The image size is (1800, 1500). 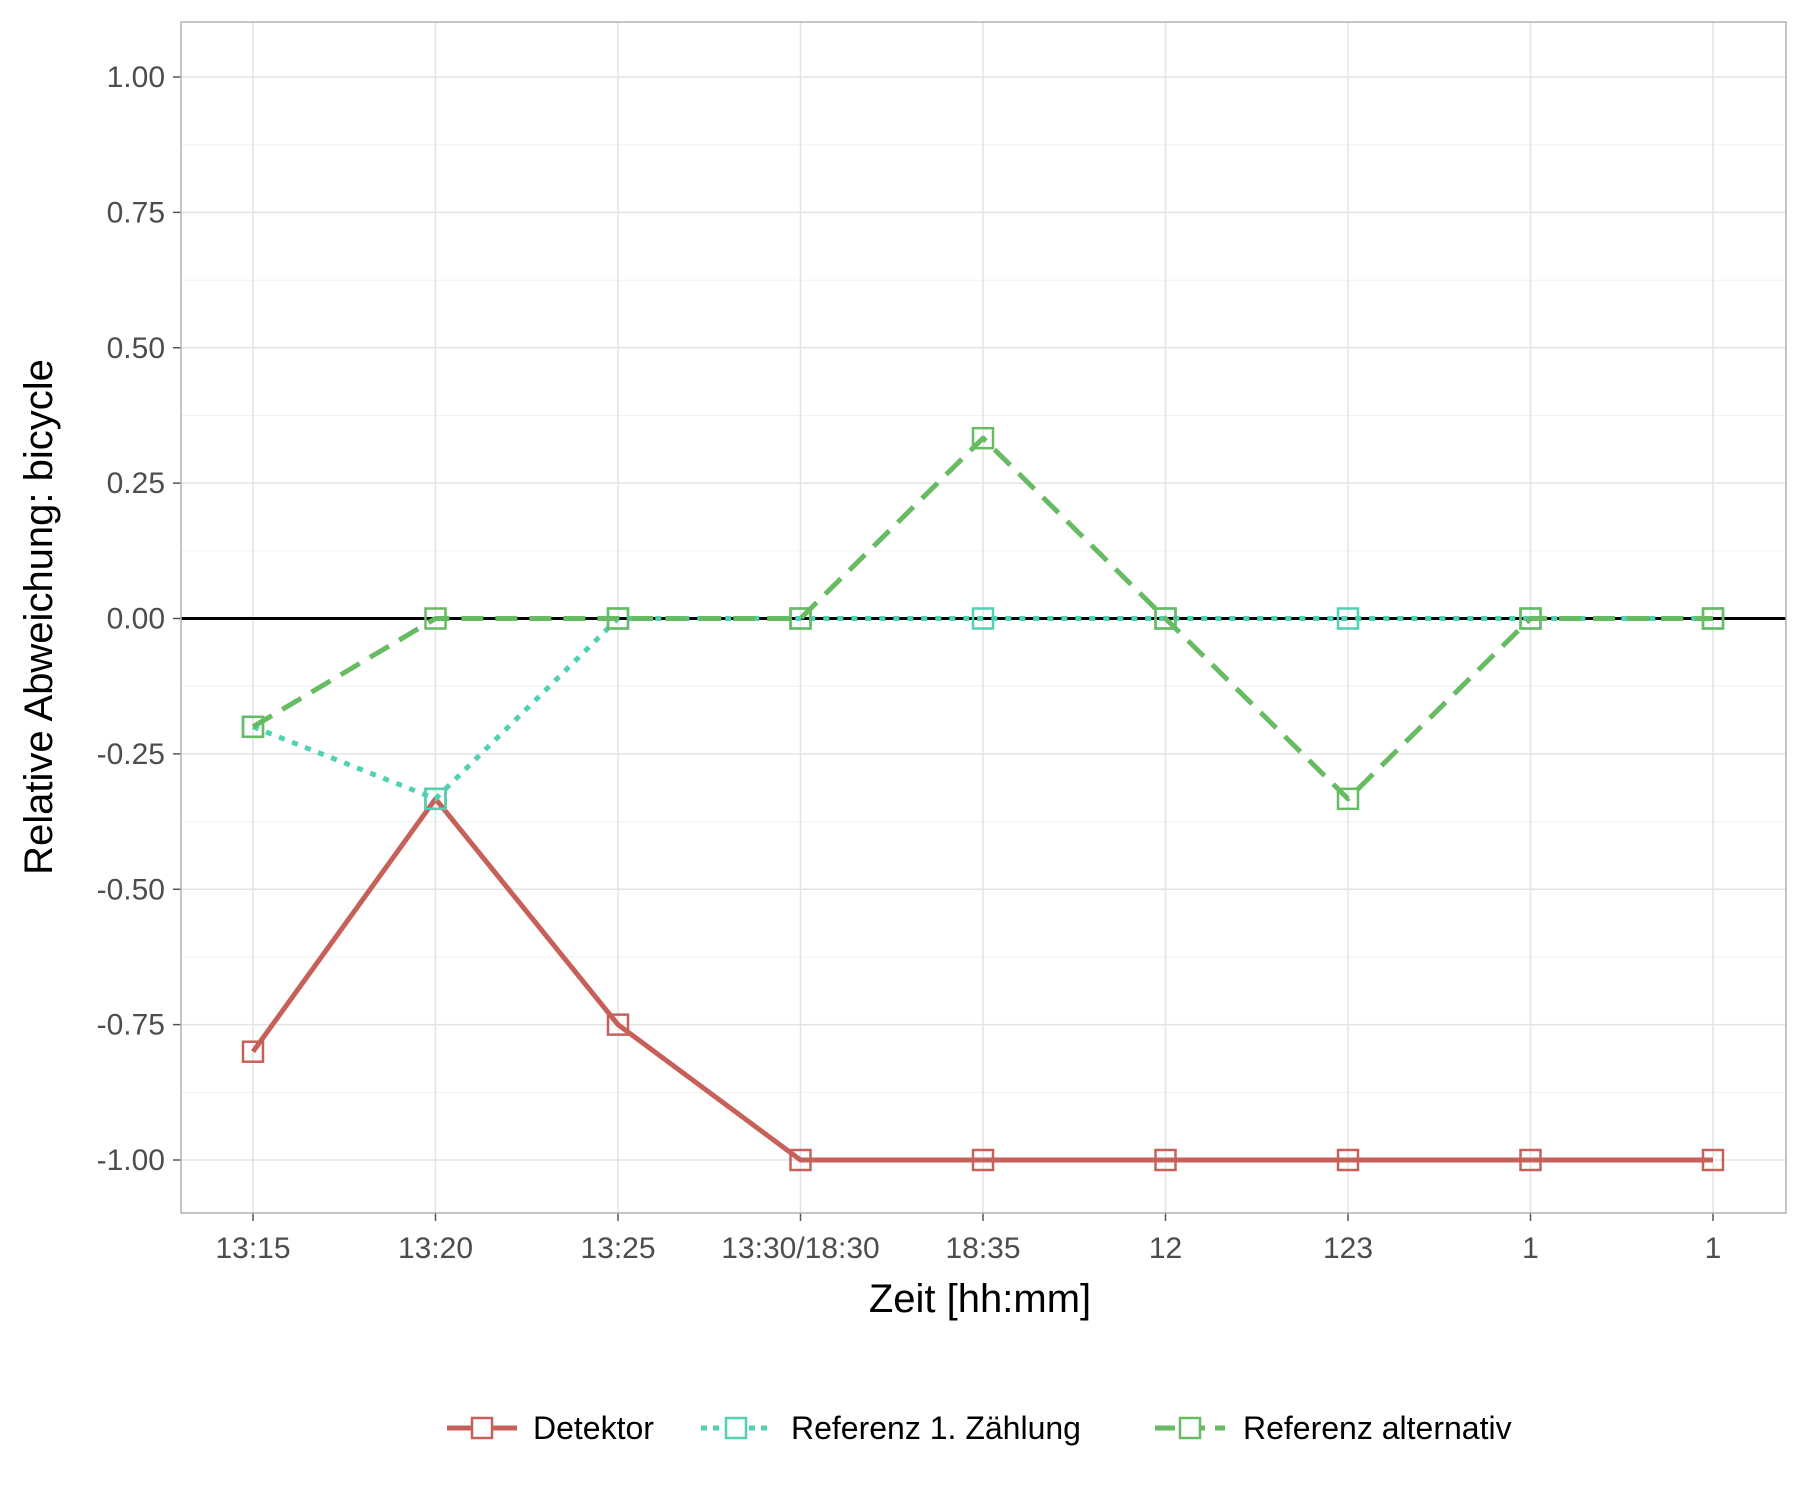 I want to click on x-tick-label: 13:15, so click(x=252, y=1248).